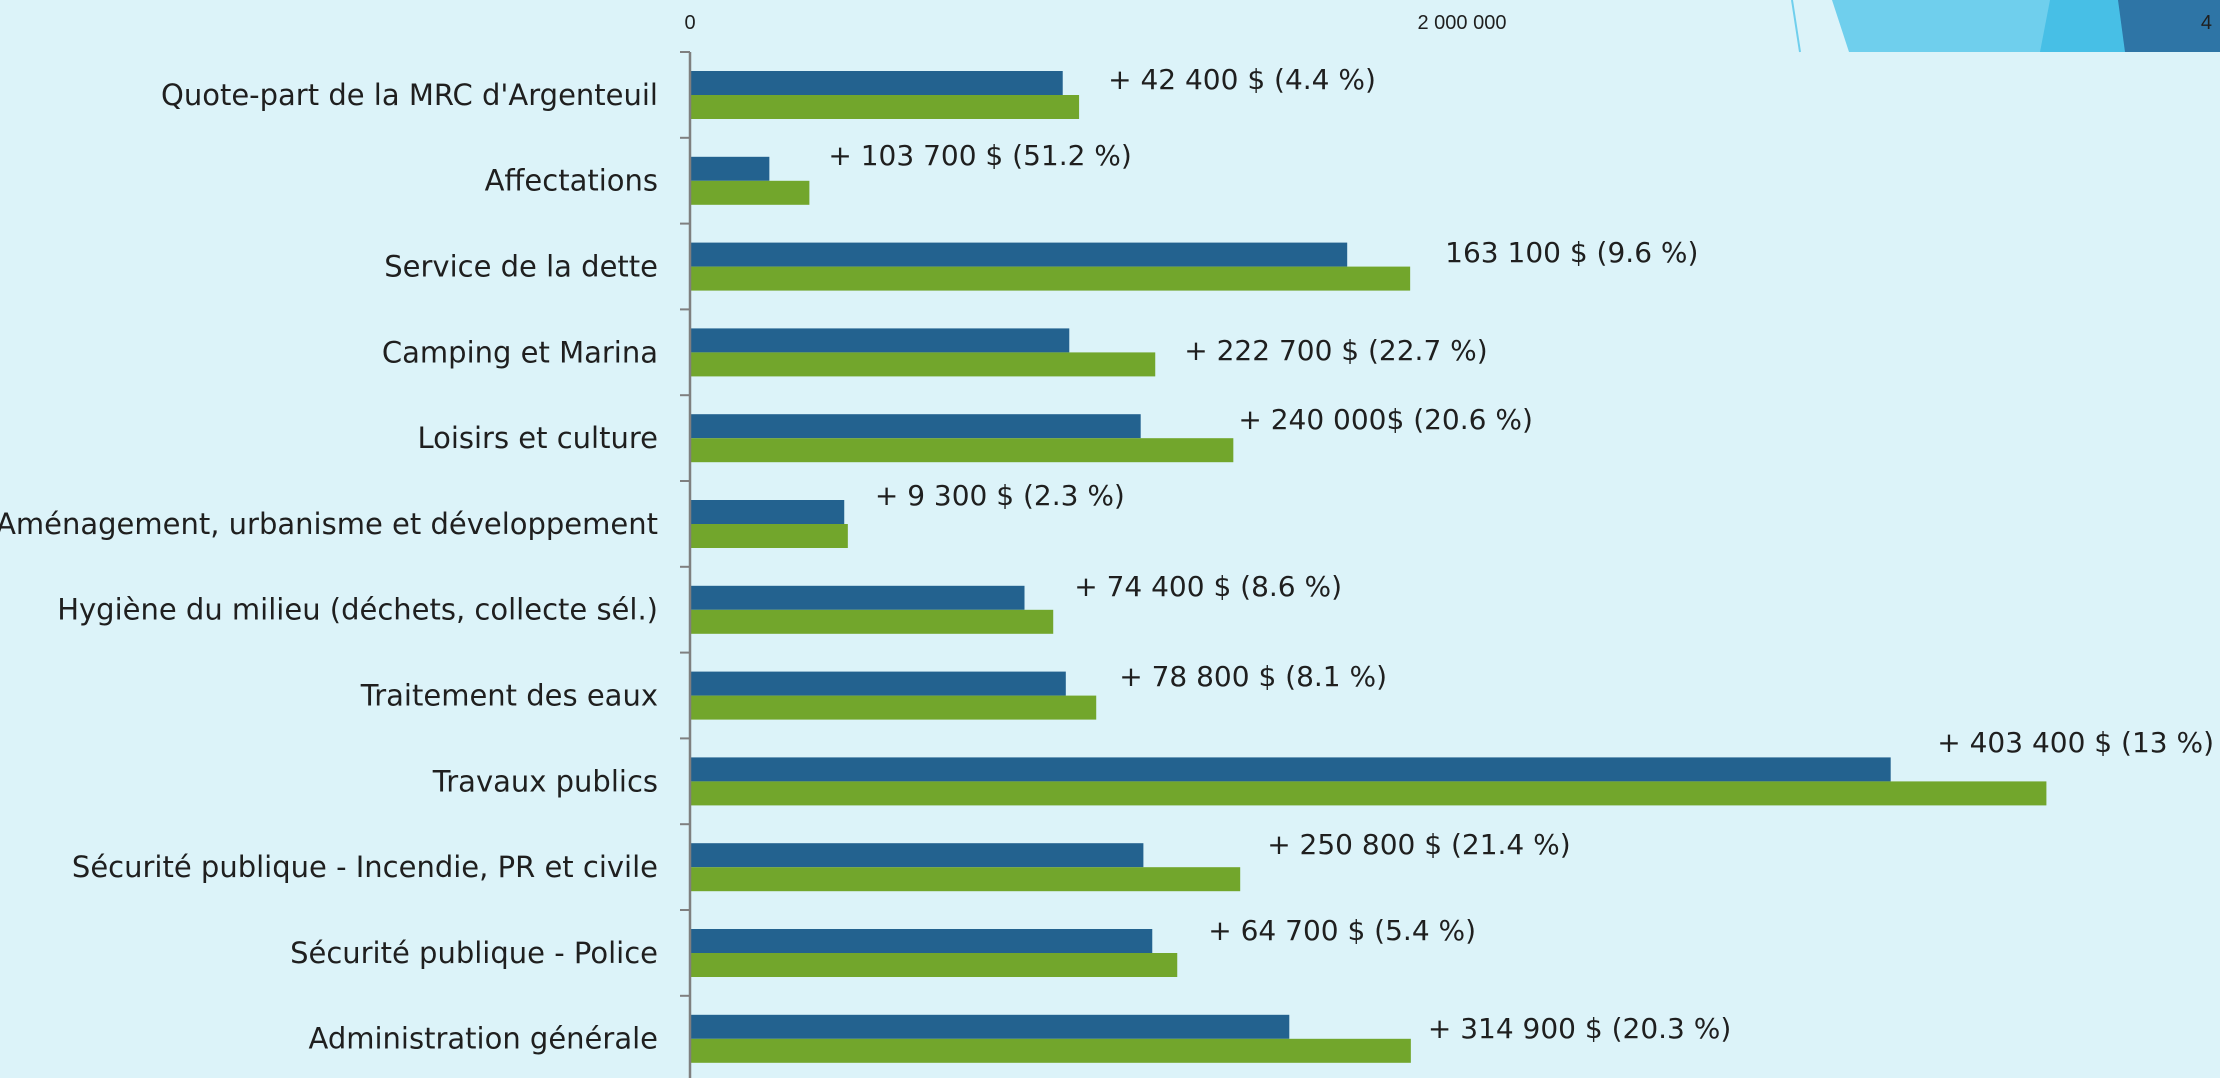  I want to click on change-annotation: + 42 400 $ (4.4 %), so click(1242, 79).